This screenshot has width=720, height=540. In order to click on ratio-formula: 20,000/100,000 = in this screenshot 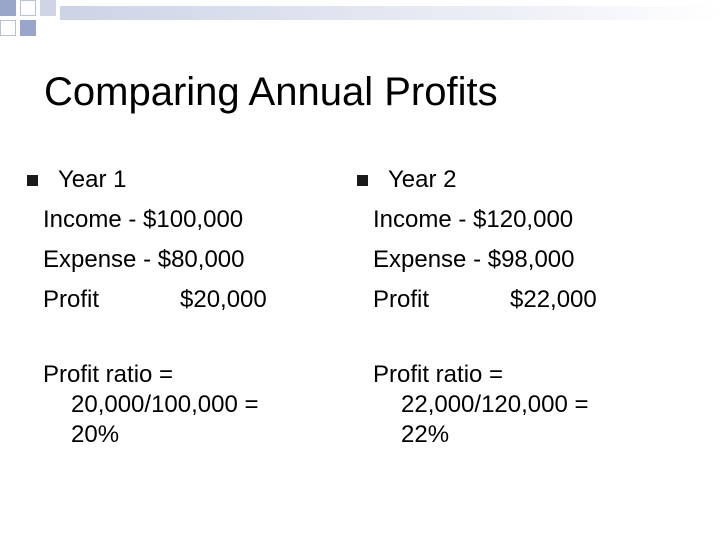, I will do `click(165, 404)`.